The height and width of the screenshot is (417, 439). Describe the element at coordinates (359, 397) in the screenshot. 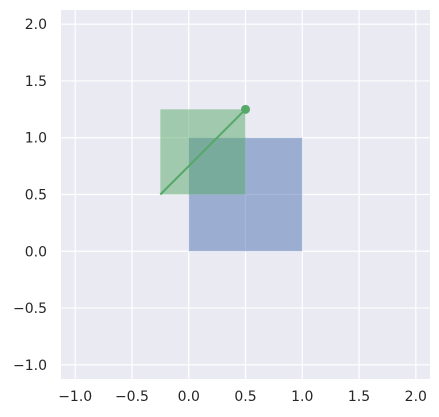

I see `x-tick-label: 1.5` at that location.